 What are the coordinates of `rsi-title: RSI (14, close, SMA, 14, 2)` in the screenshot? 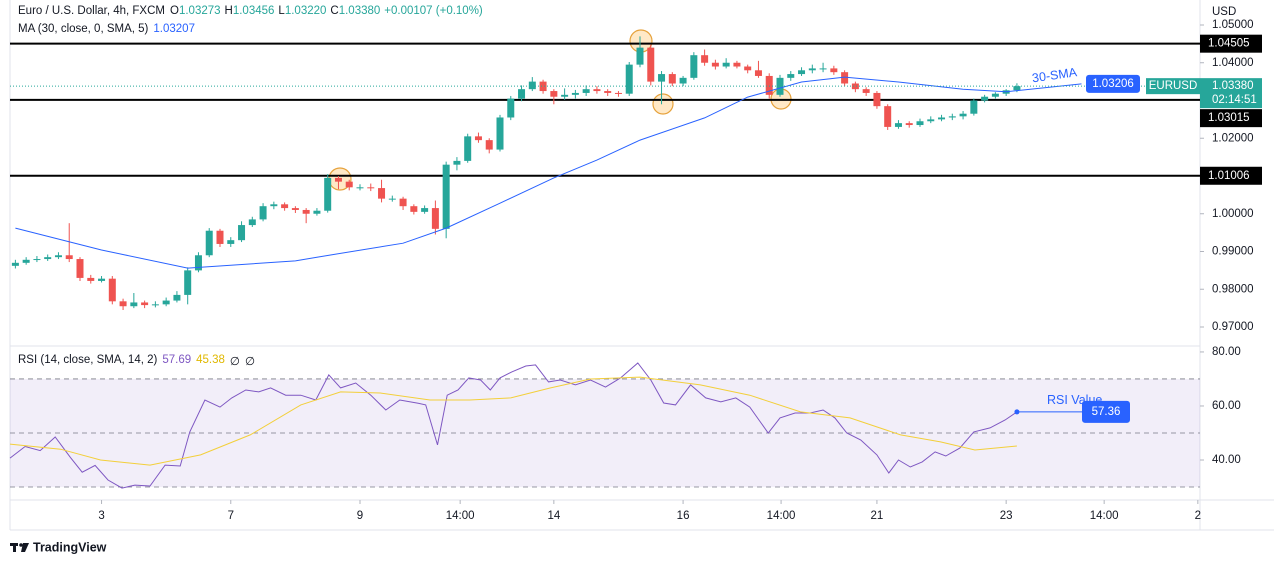 It's located at (88, 360).